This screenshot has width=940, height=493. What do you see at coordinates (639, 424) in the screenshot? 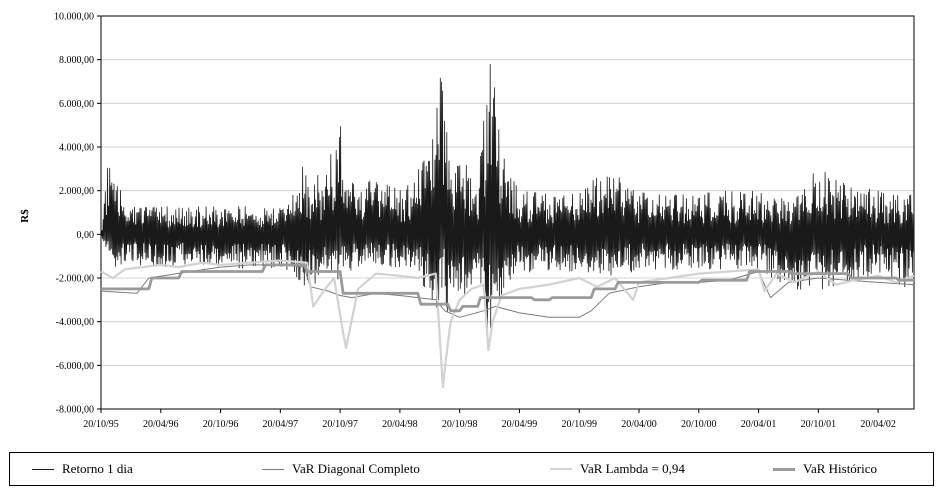
I see `x-tick-label: 20/04/00` at bounding box center [639, 424].